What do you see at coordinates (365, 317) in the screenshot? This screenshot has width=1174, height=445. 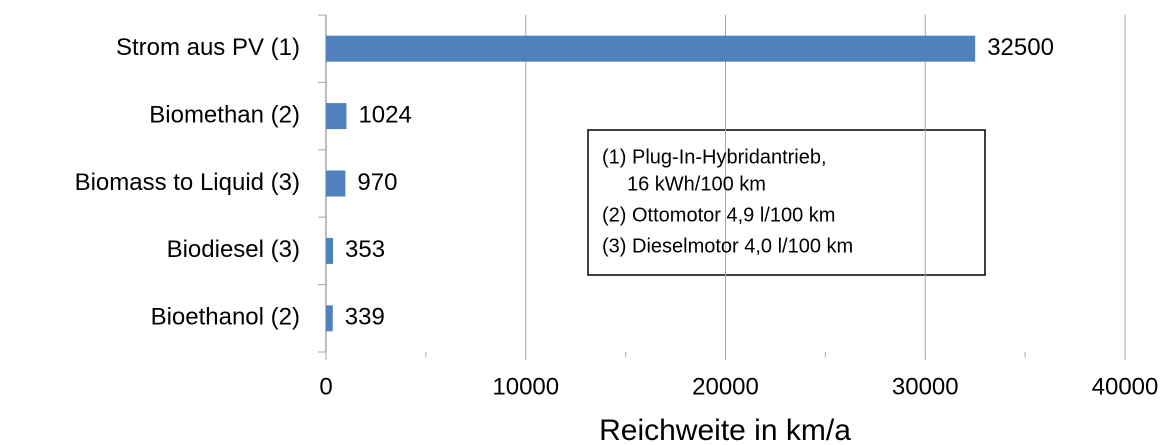 I see `value-label: 339` at bounding box center [365, 317].